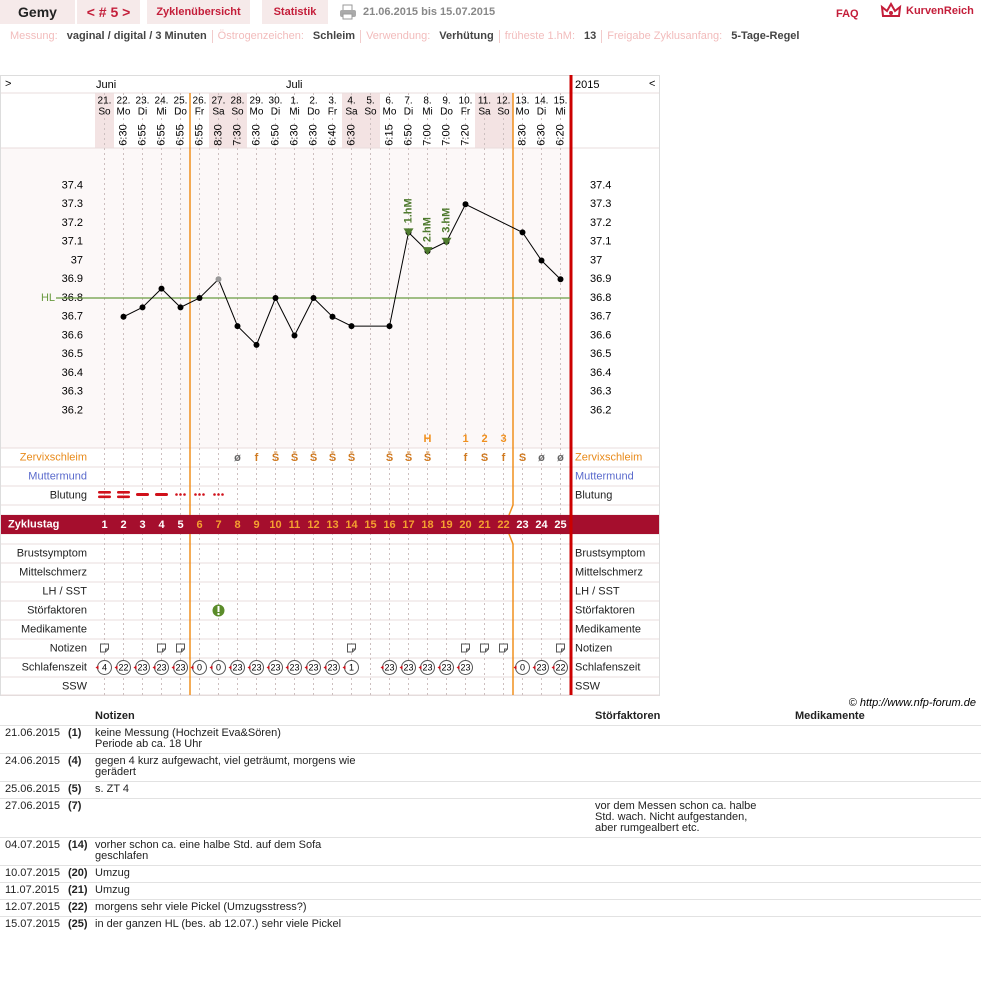  What do you see at coordinates (238, 101) in the screenshot?
I see `date-label: 28.` at bounding box center [238, 101].